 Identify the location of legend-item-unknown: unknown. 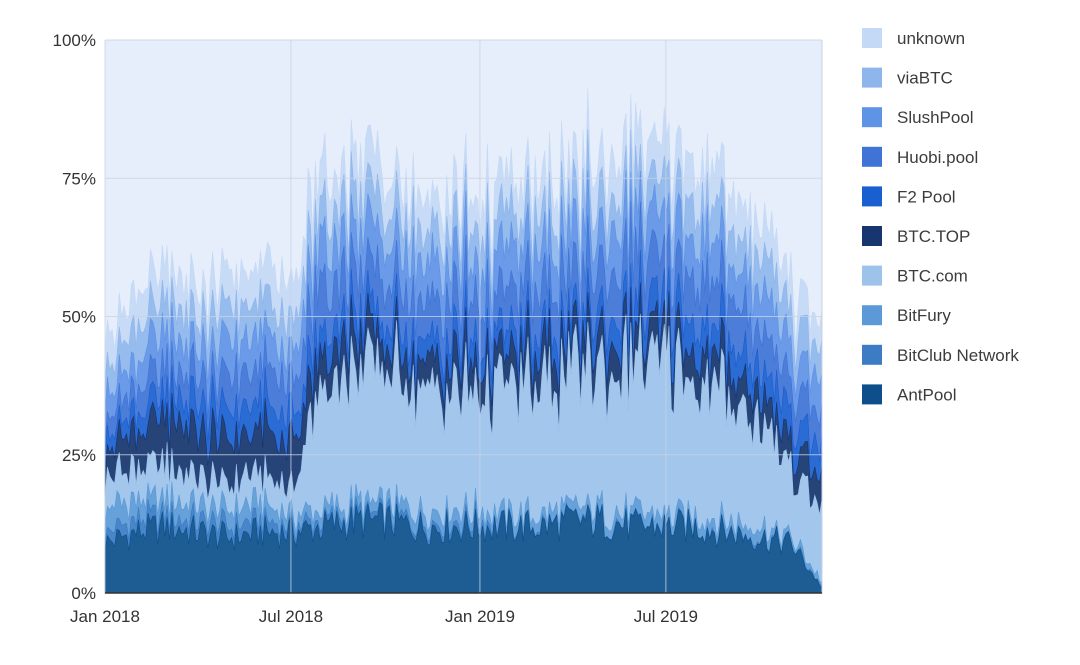
(913, 38).